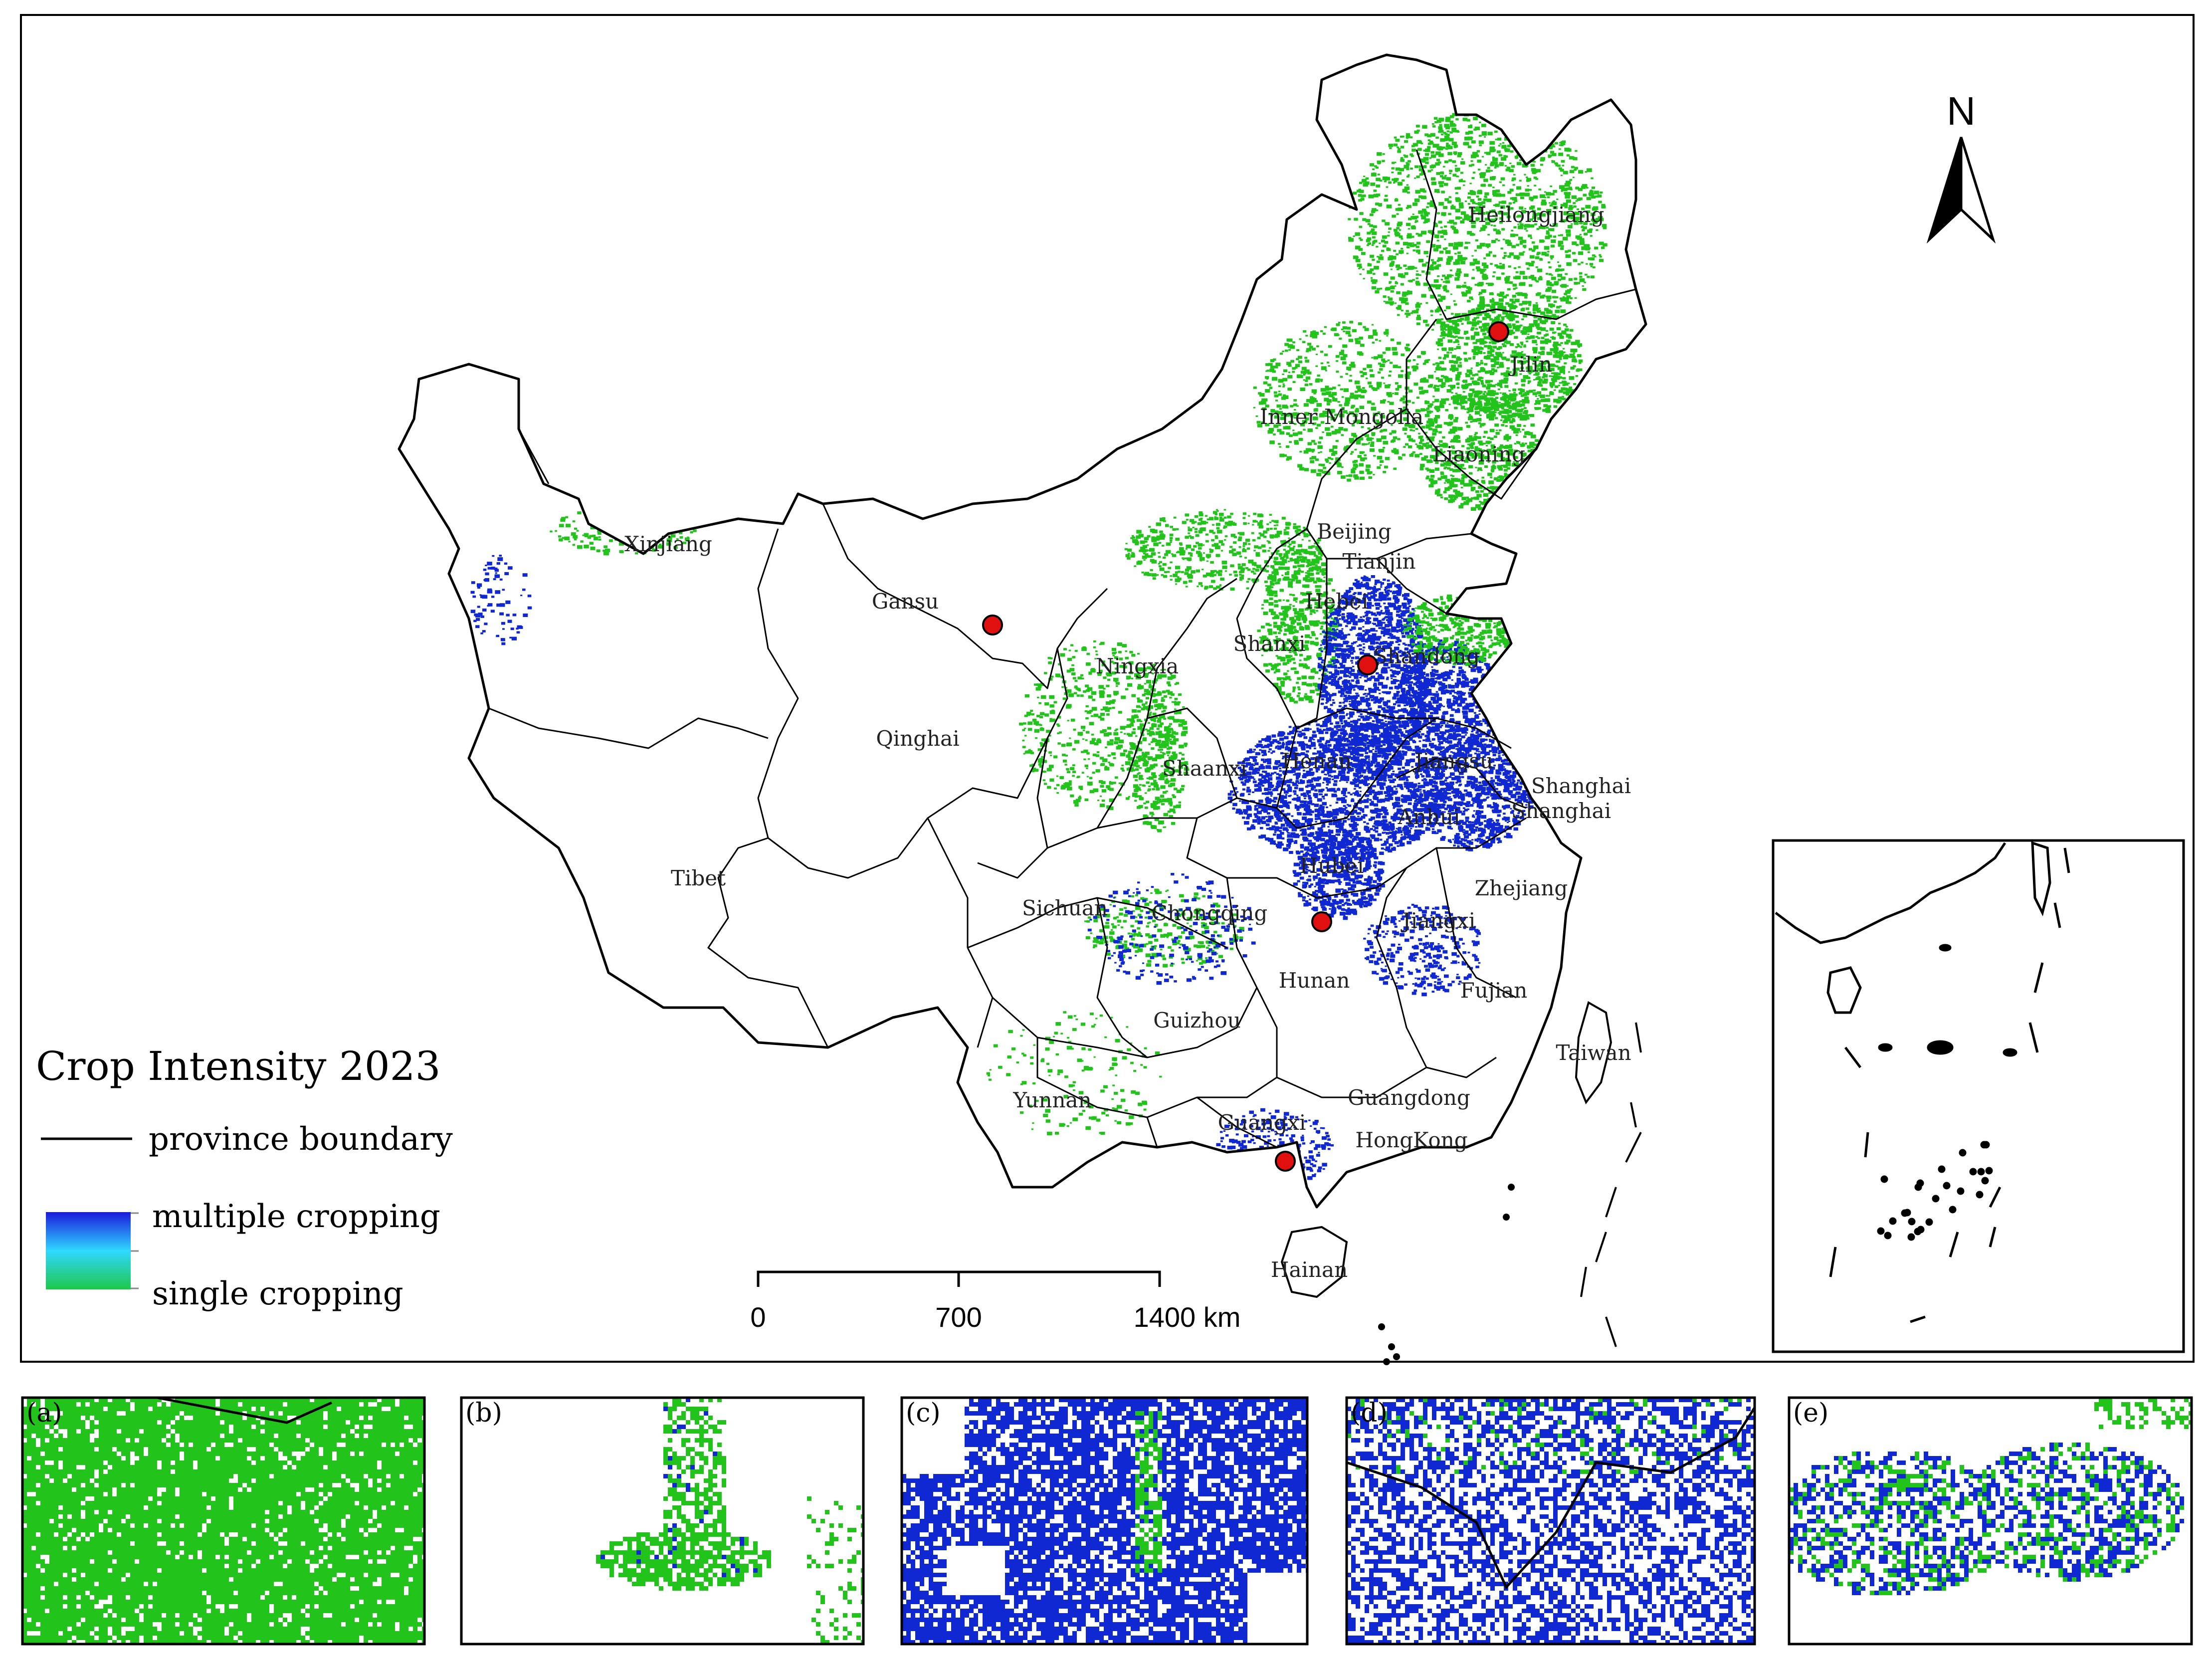 This screenshot has height=1665, width=2212. I want to click on legend-low-label: single cropping, so click(277, 1293).